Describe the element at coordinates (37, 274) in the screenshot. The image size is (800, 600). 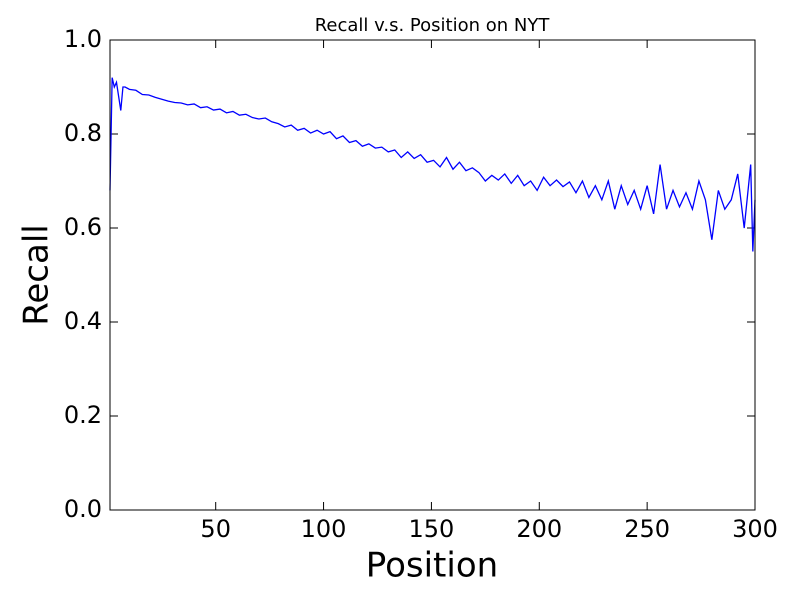
I see `y-axis-label: Recall` at that location.